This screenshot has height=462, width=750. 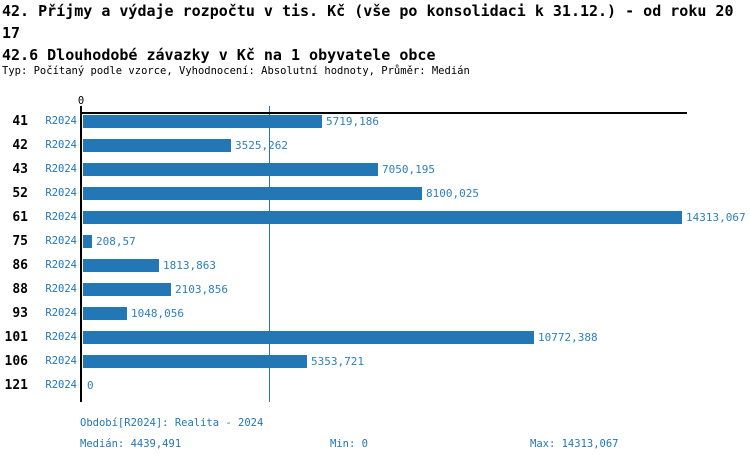 I want to click on row-category-label: 41, so click(x=20, y=121).